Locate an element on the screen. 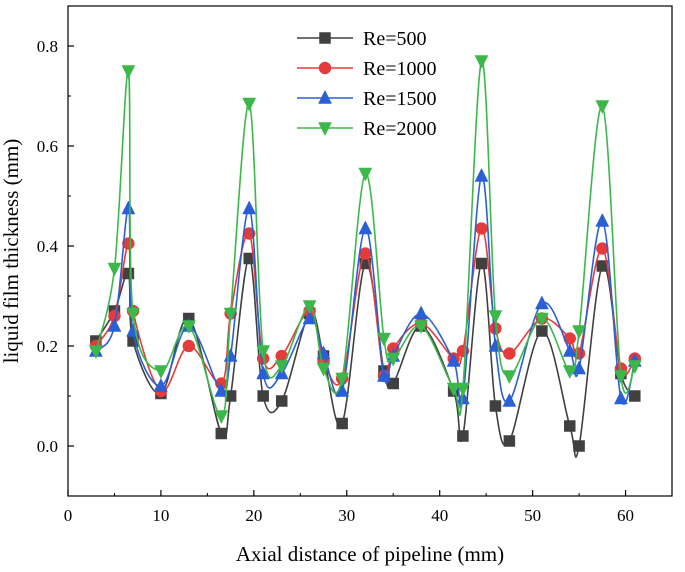 Image resolution: width=685 pixels, height=572 pixels. x-tick-label: 30 is located at coordinates (346, 515).